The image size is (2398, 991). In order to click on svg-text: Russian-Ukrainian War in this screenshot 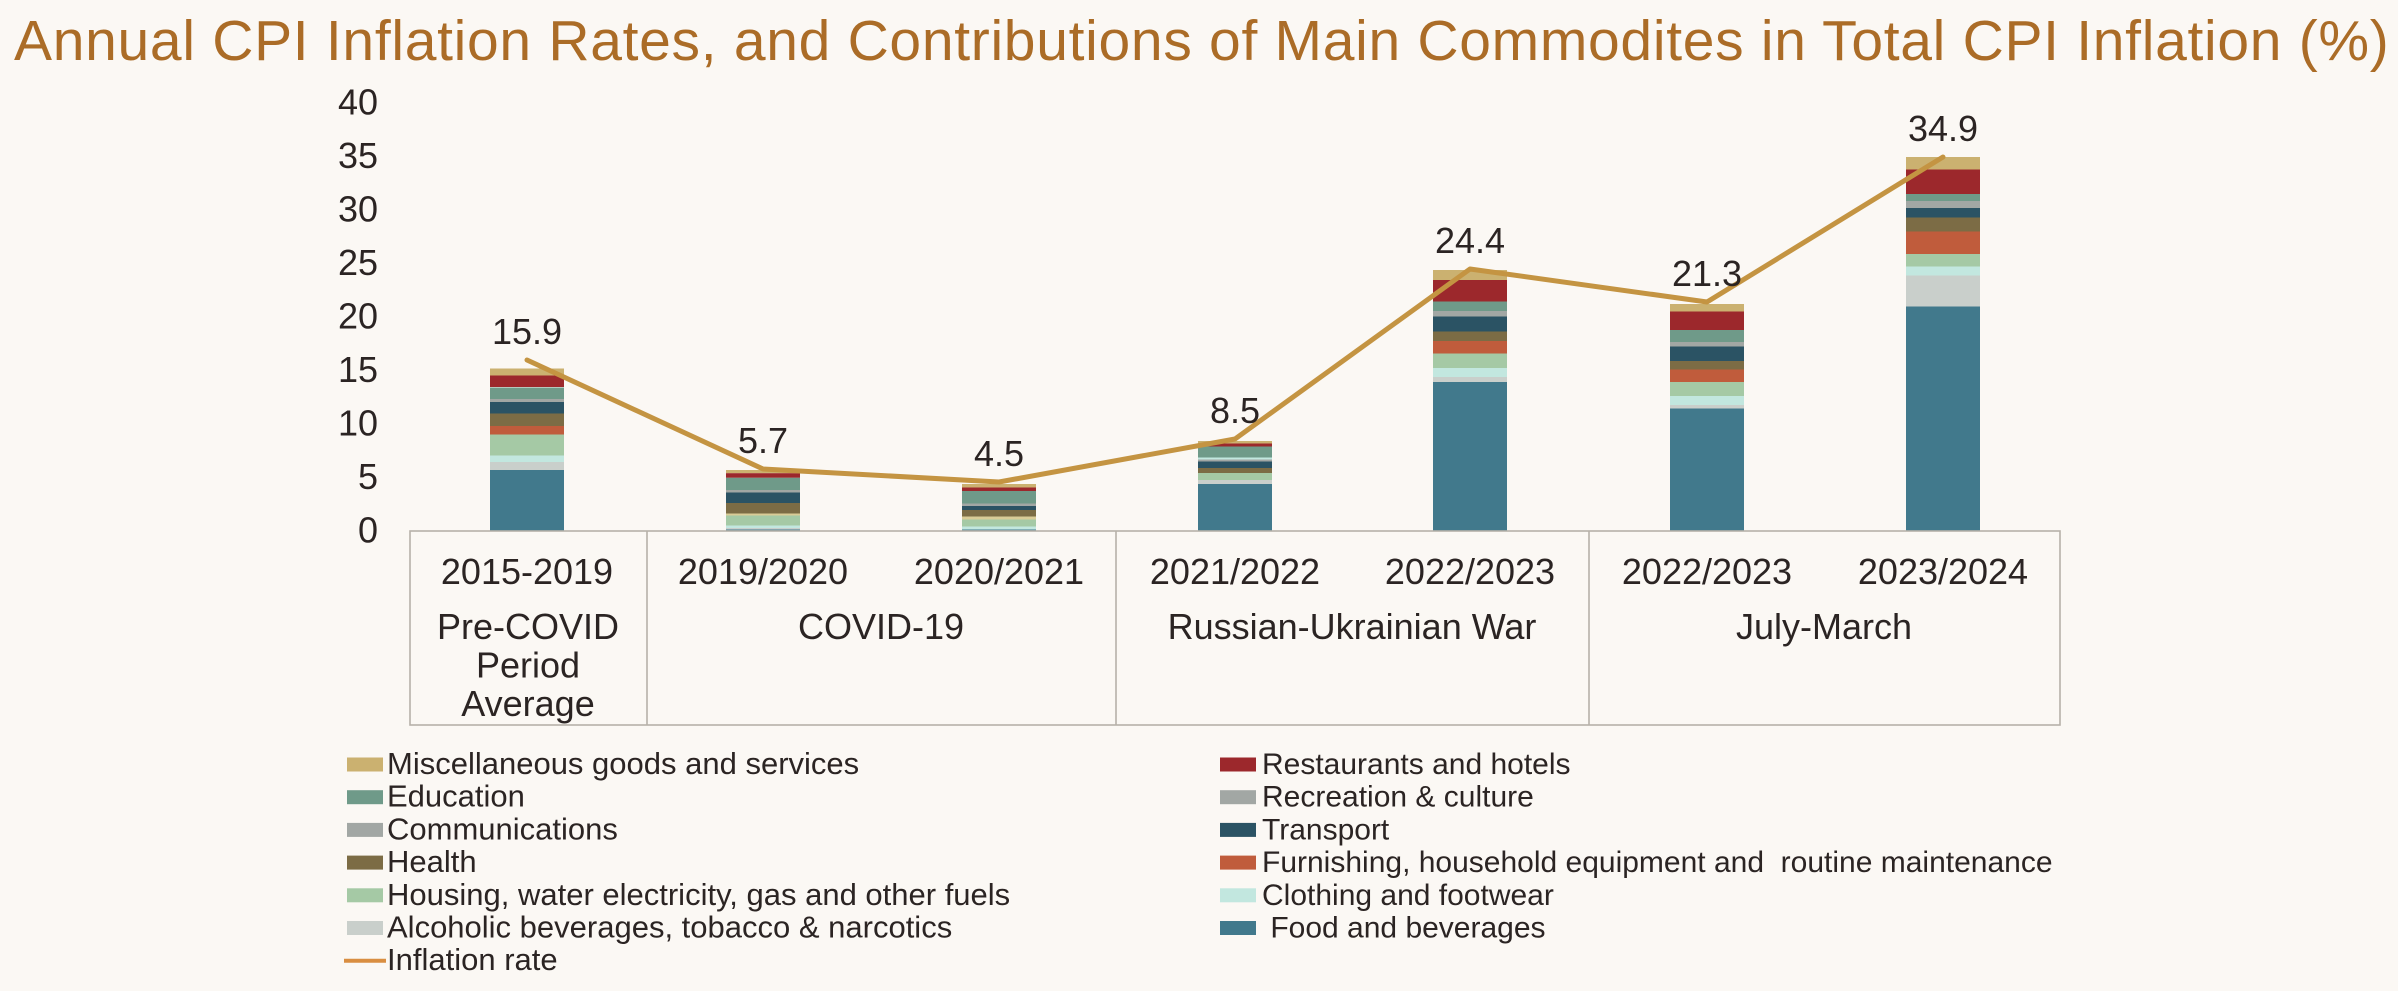, I will do `click(1352, 626)`.